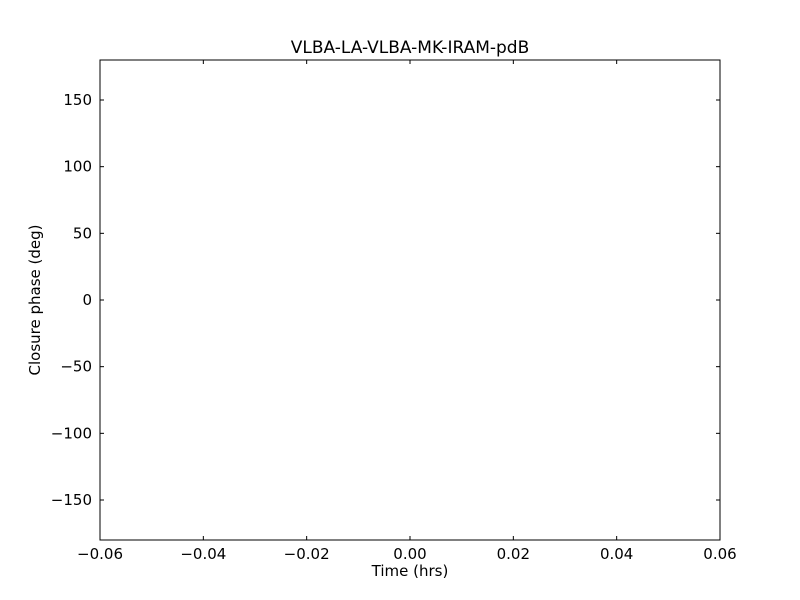  Describe the element at coordinates (82, 233) in the screenshot. I see `y-tick-label: 50` at that location.